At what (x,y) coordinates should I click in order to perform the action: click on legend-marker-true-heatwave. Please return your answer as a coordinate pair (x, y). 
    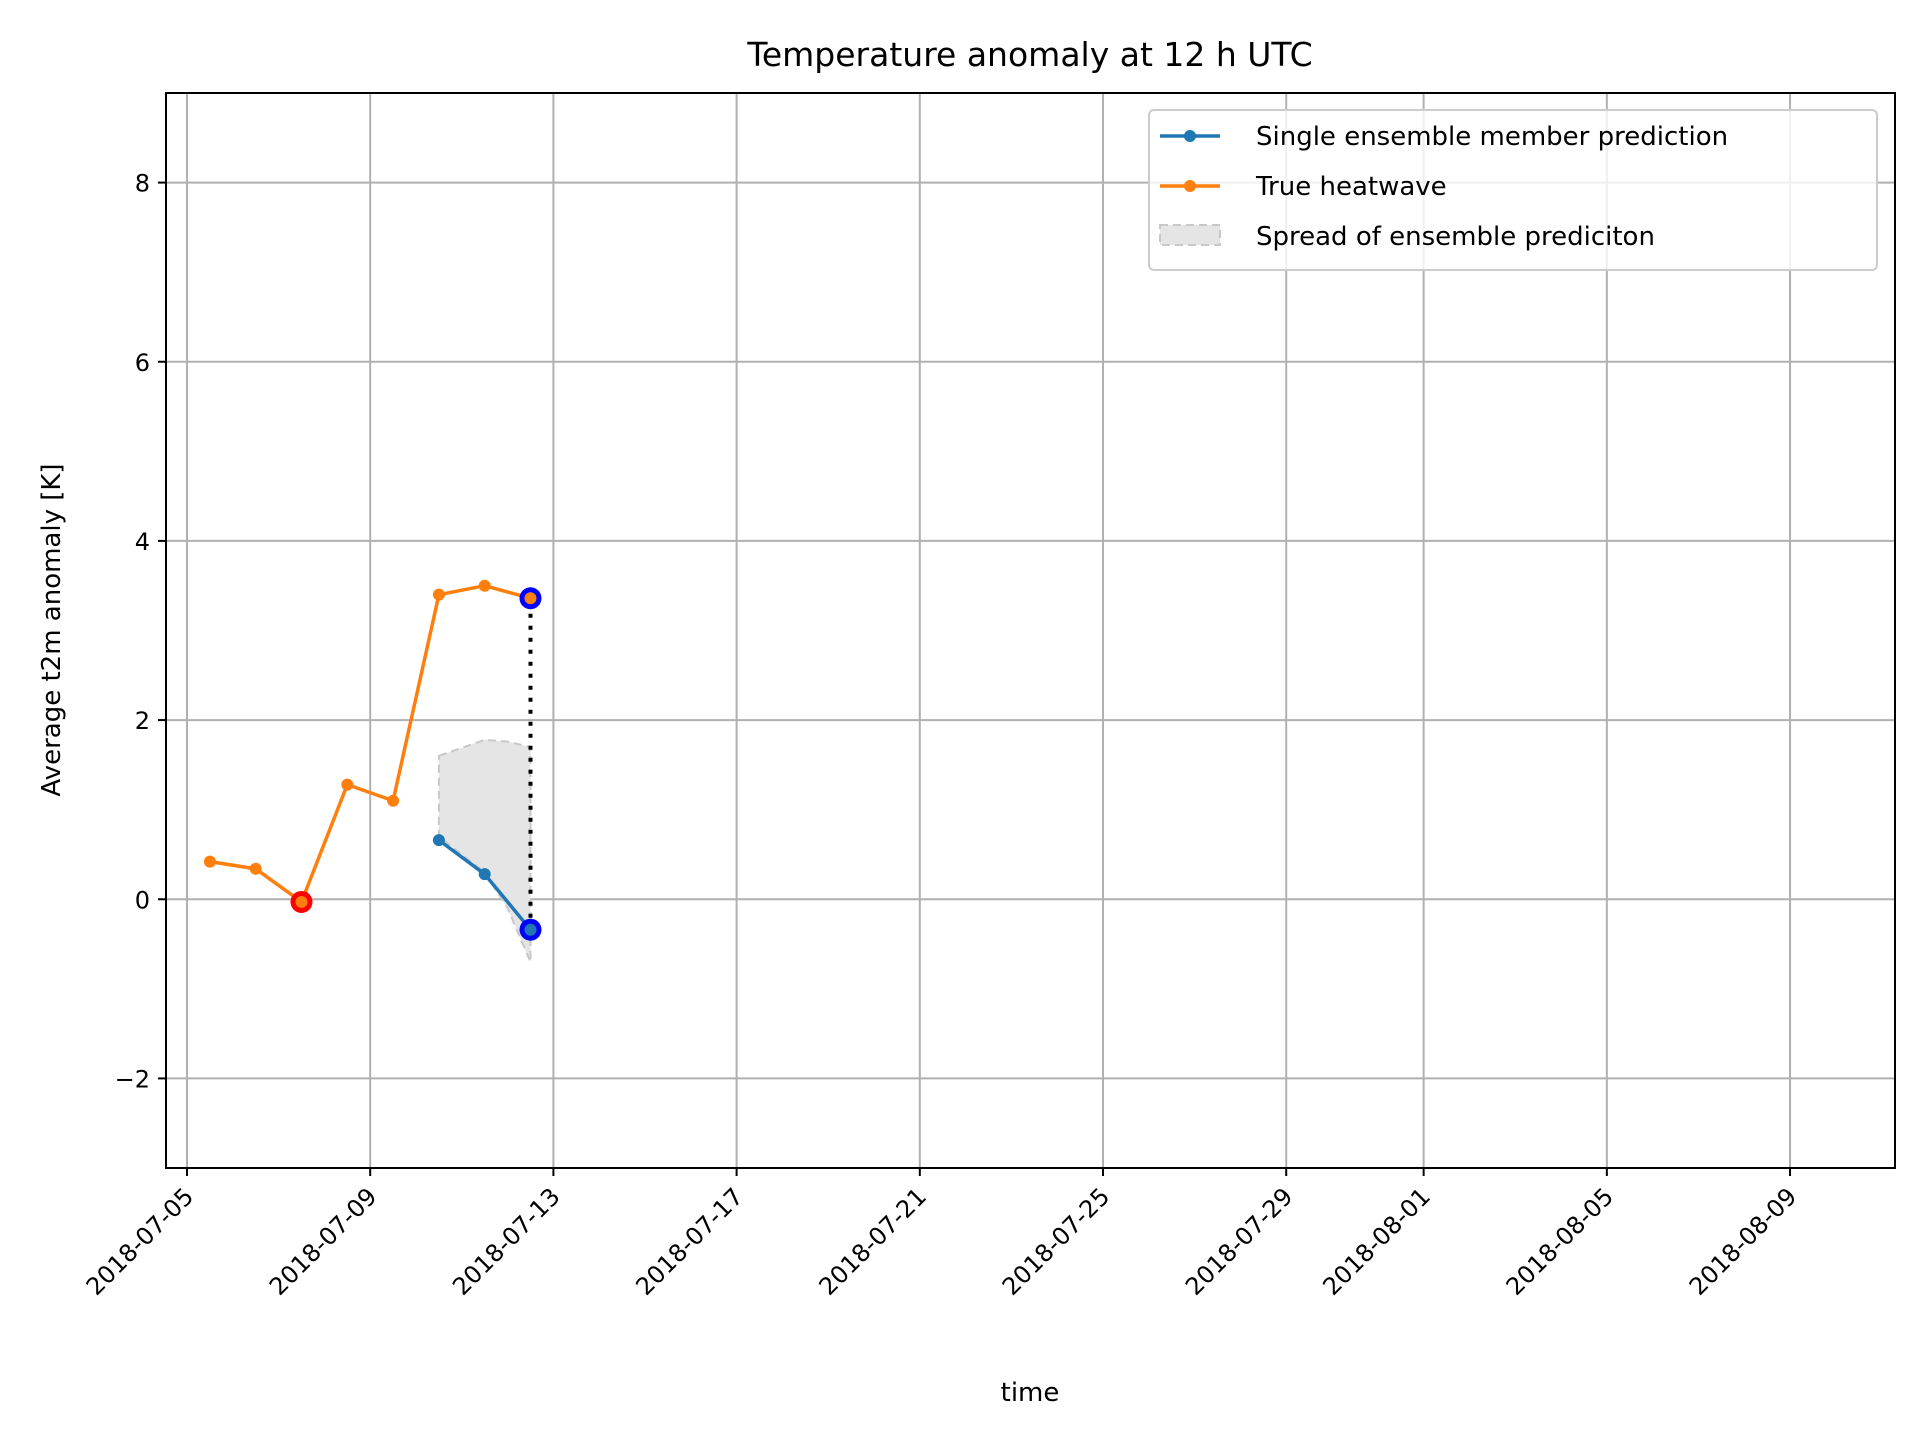
    Looking at the image, I should click on (1190, 186).